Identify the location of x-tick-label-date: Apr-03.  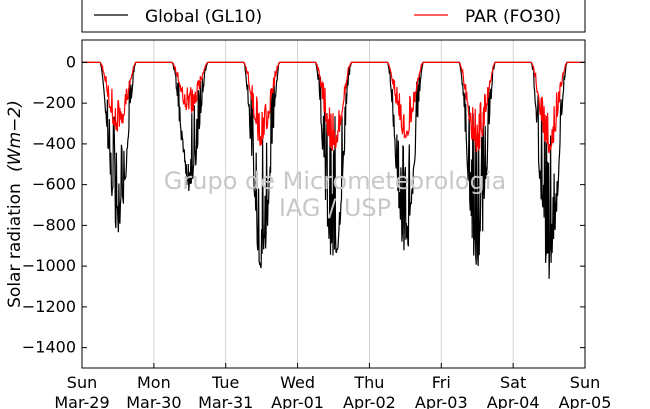
(441, 401).